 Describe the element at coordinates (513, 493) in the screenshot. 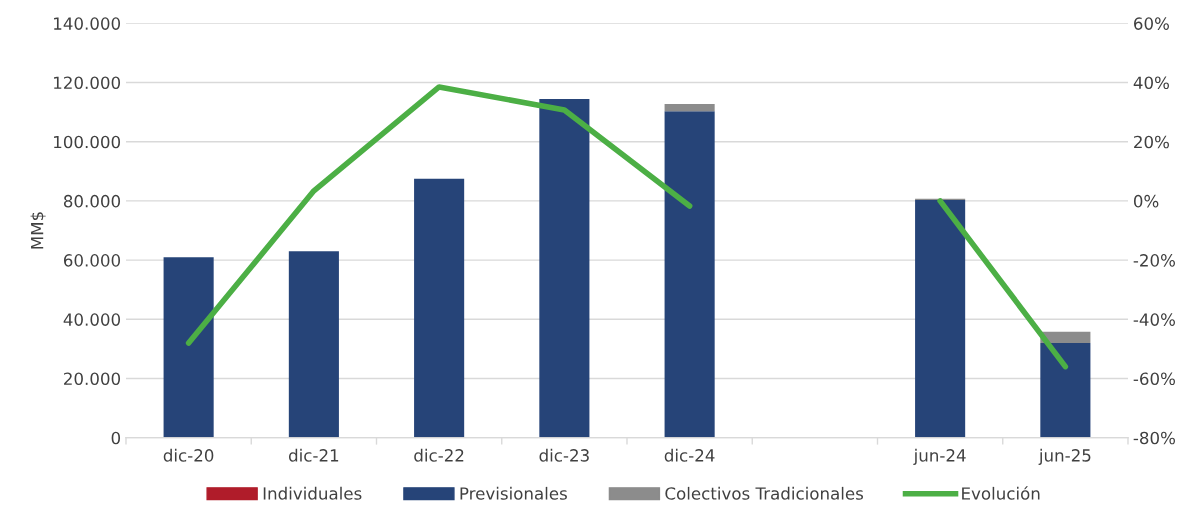

I see `legend-label: Previsionales` at that location.